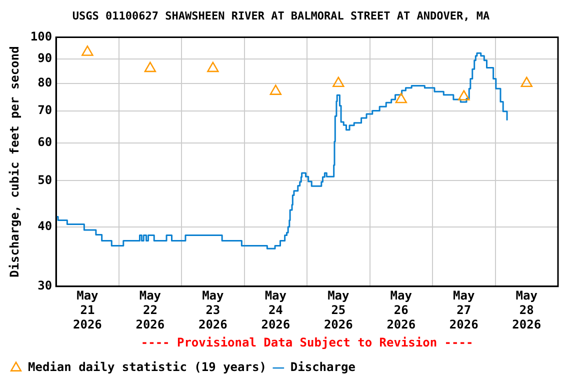 This screenshot has width=576, height=384. I want to click on chart-title: USGS 01100627 SHAWSHEEN RIVER AT BALMORAL STREET AT ANDOVER, MA, so click(281, 15).